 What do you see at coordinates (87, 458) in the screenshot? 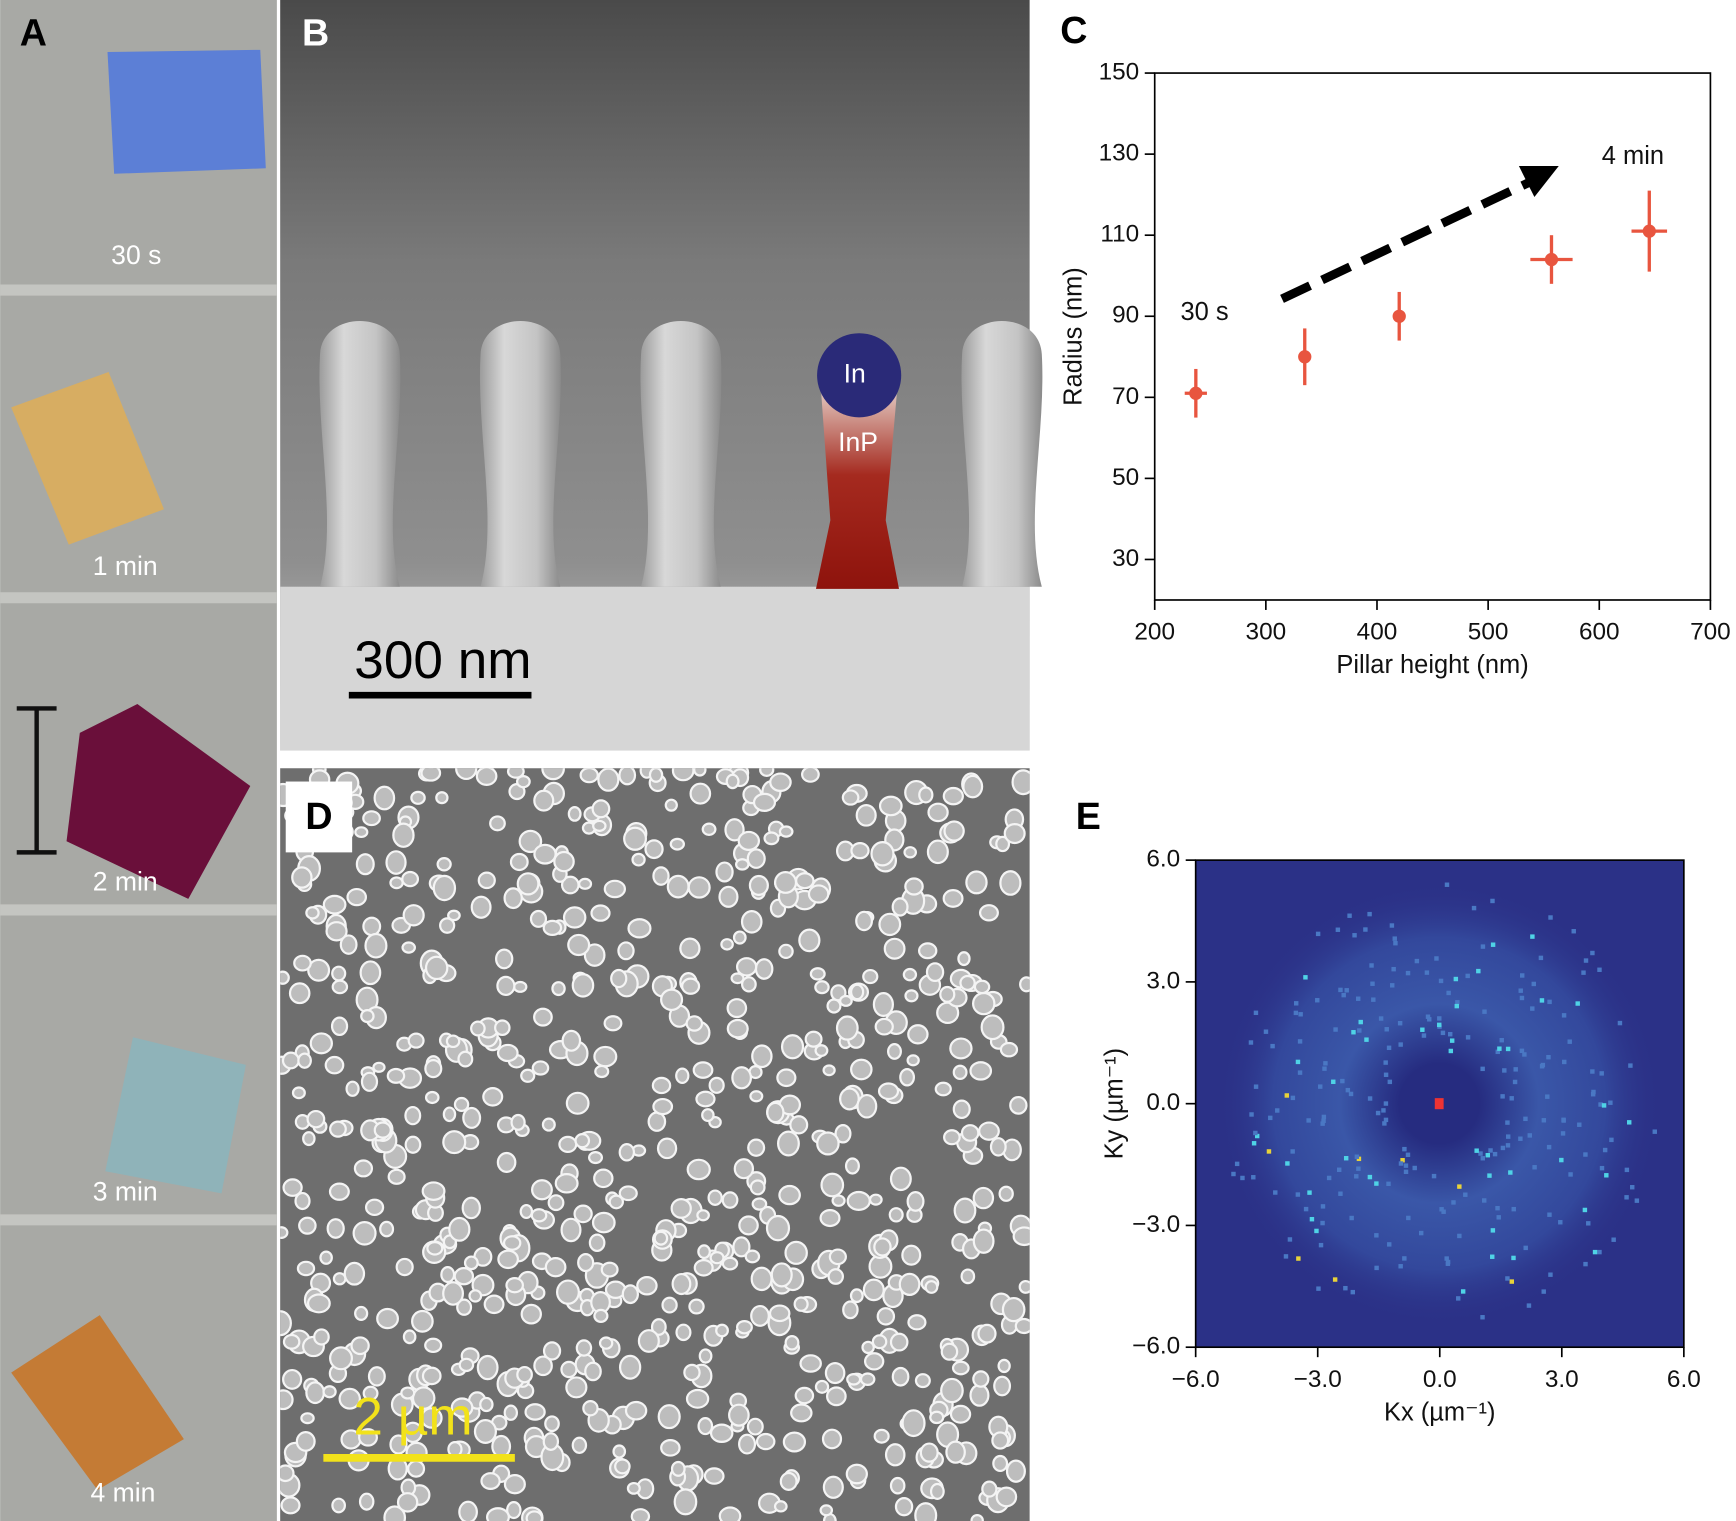
I see `sample-chip` at bounding box center [87, 458].